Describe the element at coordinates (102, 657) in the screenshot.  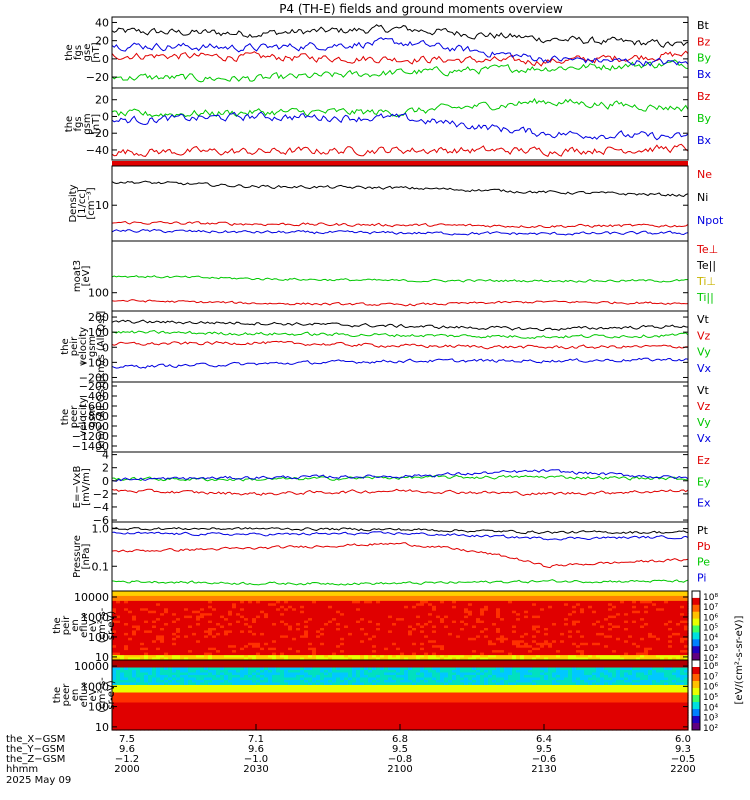
I see `y-tick-label: 10` at that location.